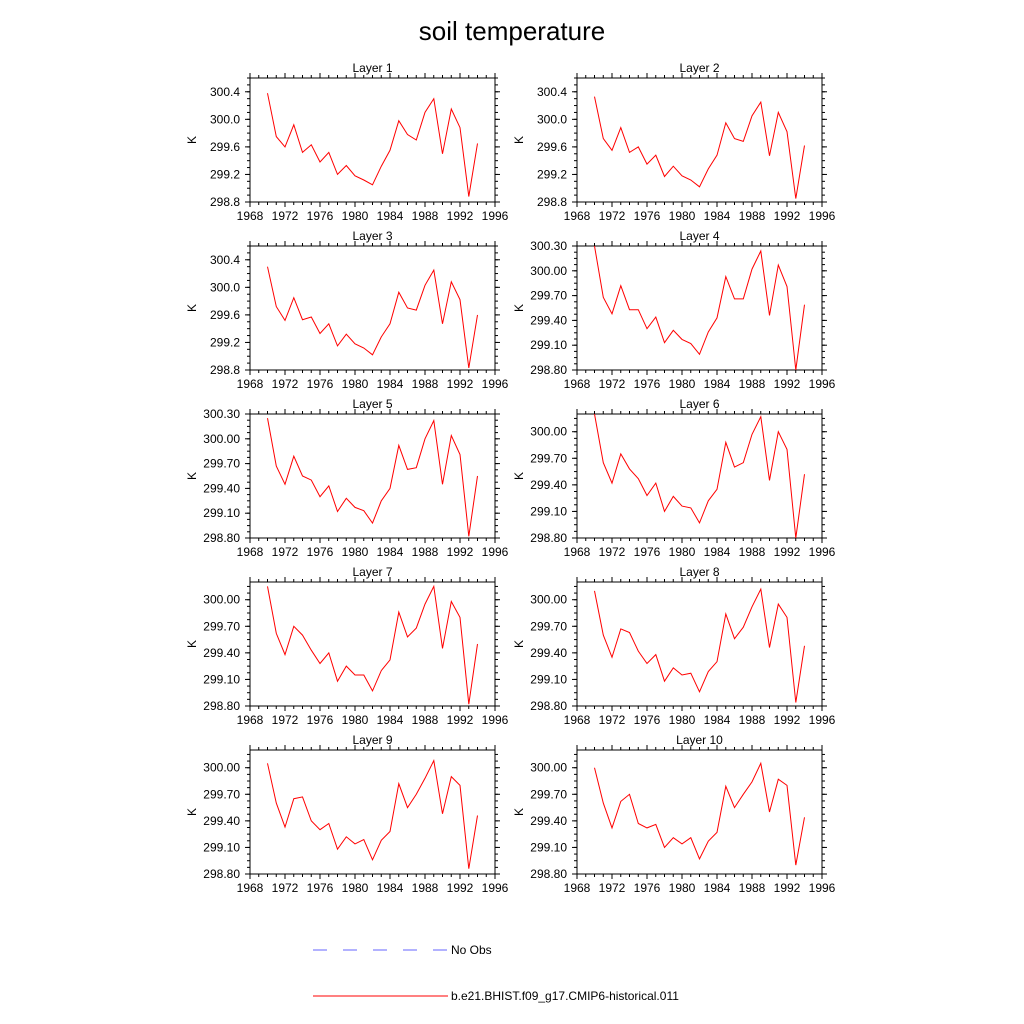 The image size is (1024, 1024). I want to click on y-tick-label: 299.6, so click(225, 147).